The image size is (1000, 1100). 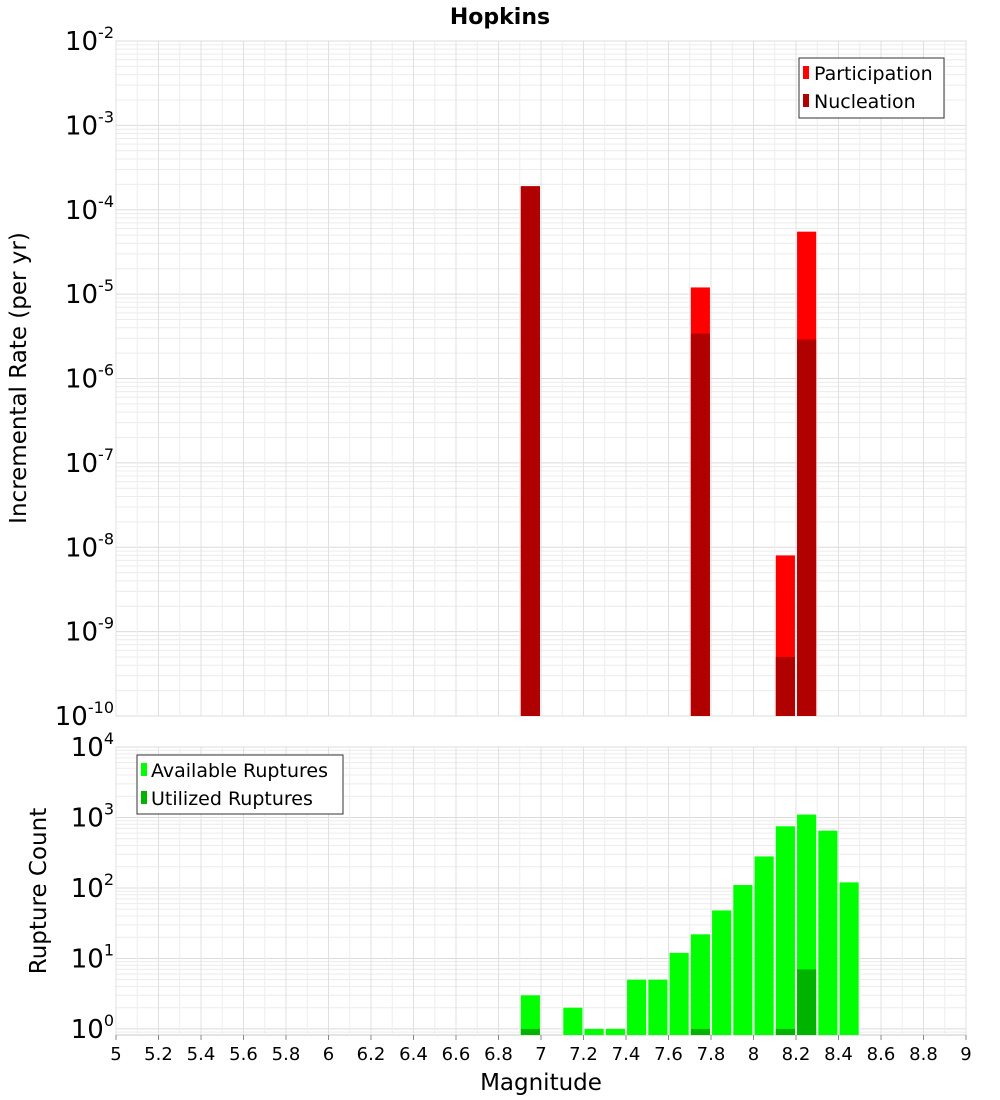 What do you see at coordinates (239, 771) in the screenshot?
I see `legend-label-available: Available Ruptures` at bounding box center [239, 771].